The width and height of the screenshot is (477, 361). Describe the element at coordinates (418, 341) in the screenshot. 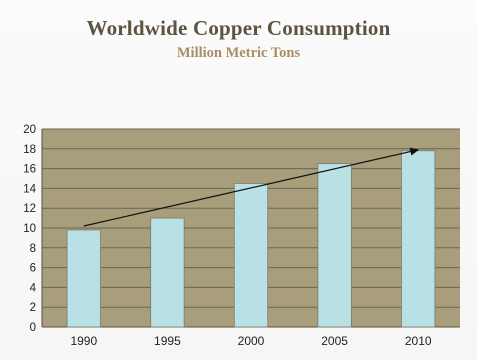

I see `x-tick-label: 2010` at that location.